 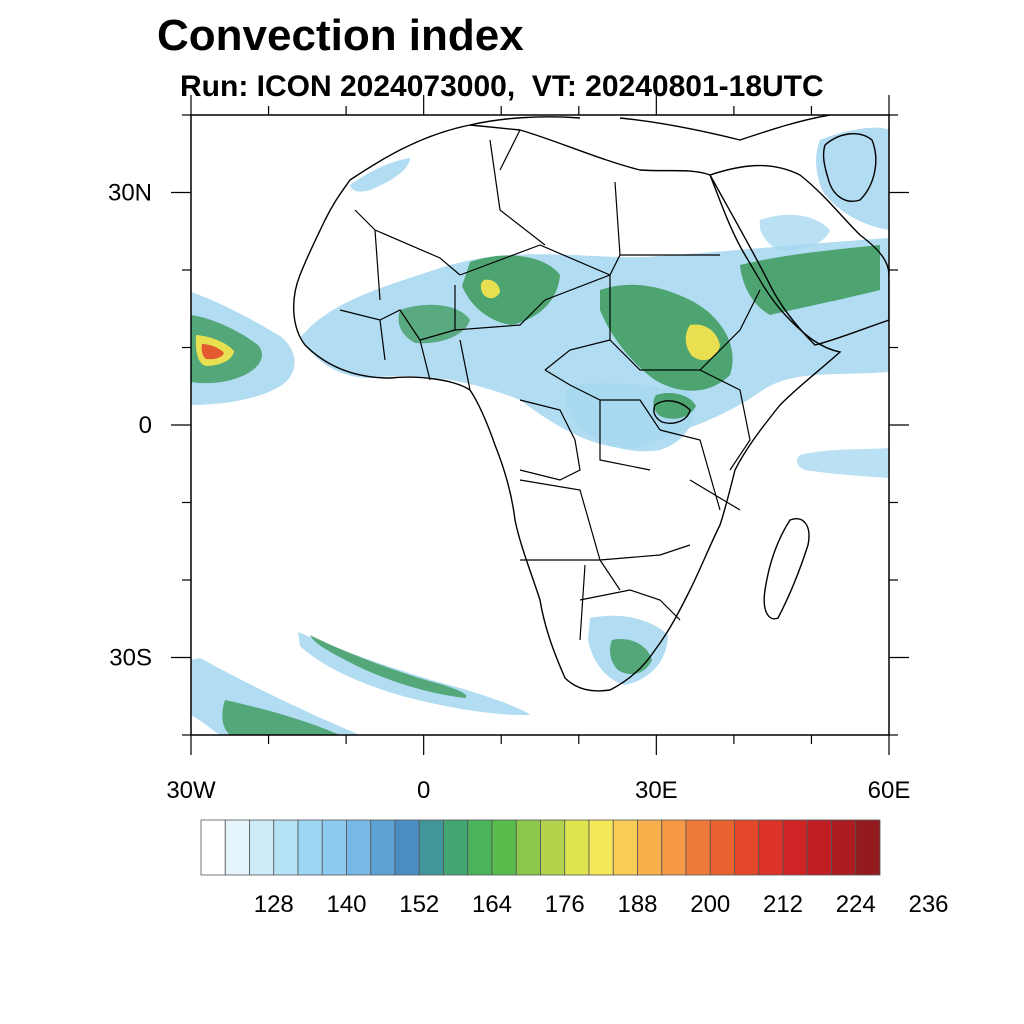 I want to click on field-saudi, so click(x=794, y=232).